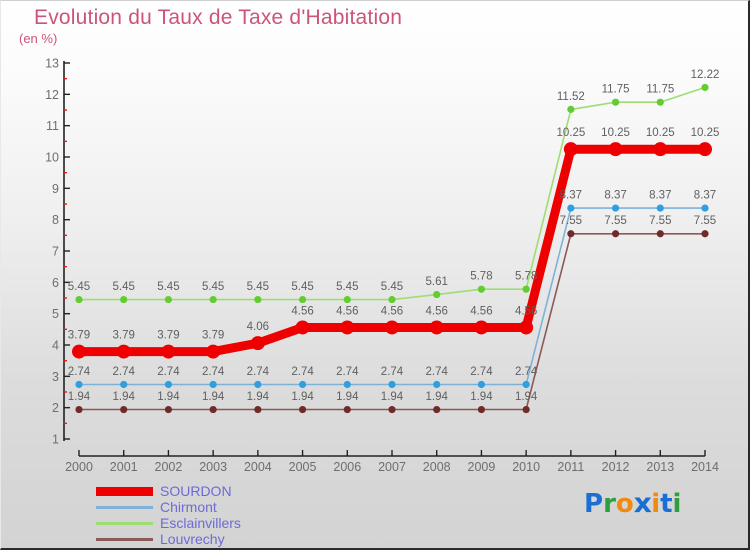 Image resolution: width=750 pixels, height=551 pixels. I want to click on y-axis-tick-label: 11, so click(52, 126).